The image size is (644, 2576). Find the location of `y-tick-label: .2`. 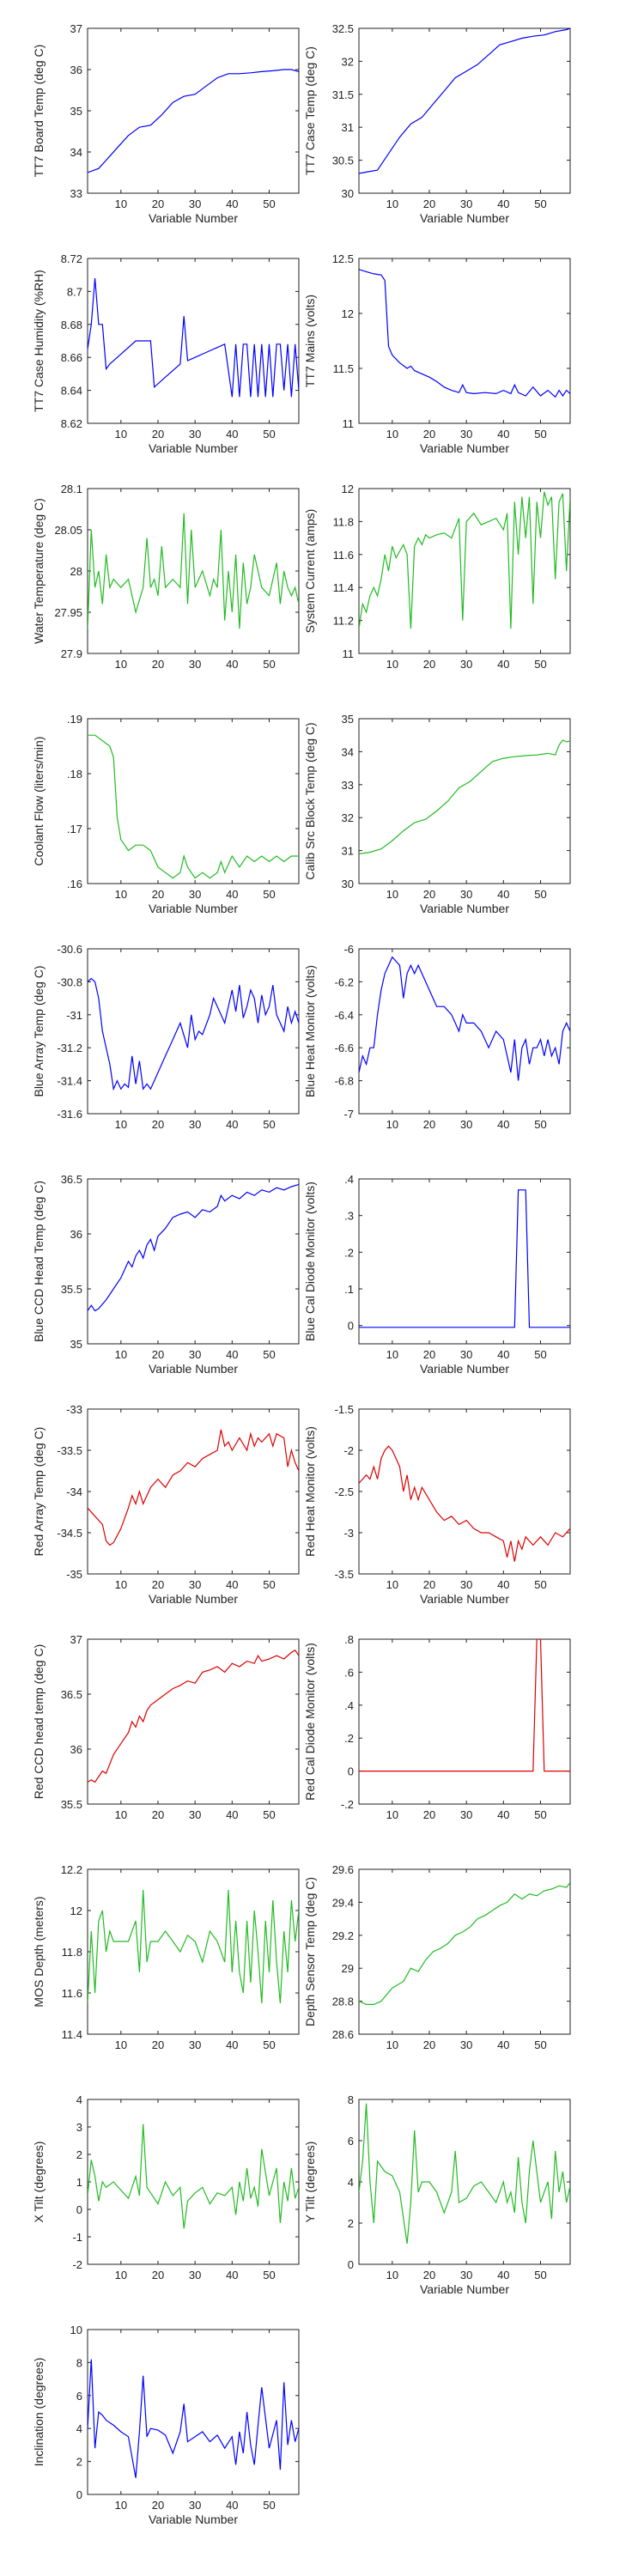

y-tick-label: .2 is located at coordinates (349, 1738).